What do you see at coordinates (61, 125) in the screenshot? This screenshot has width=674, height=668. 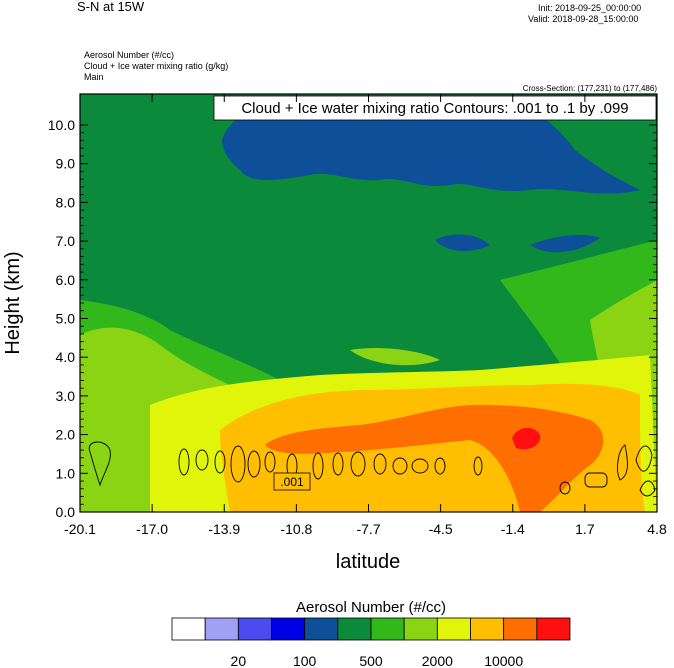 I see `y-tick-label: 10.0` at bounding box center [61, 125].